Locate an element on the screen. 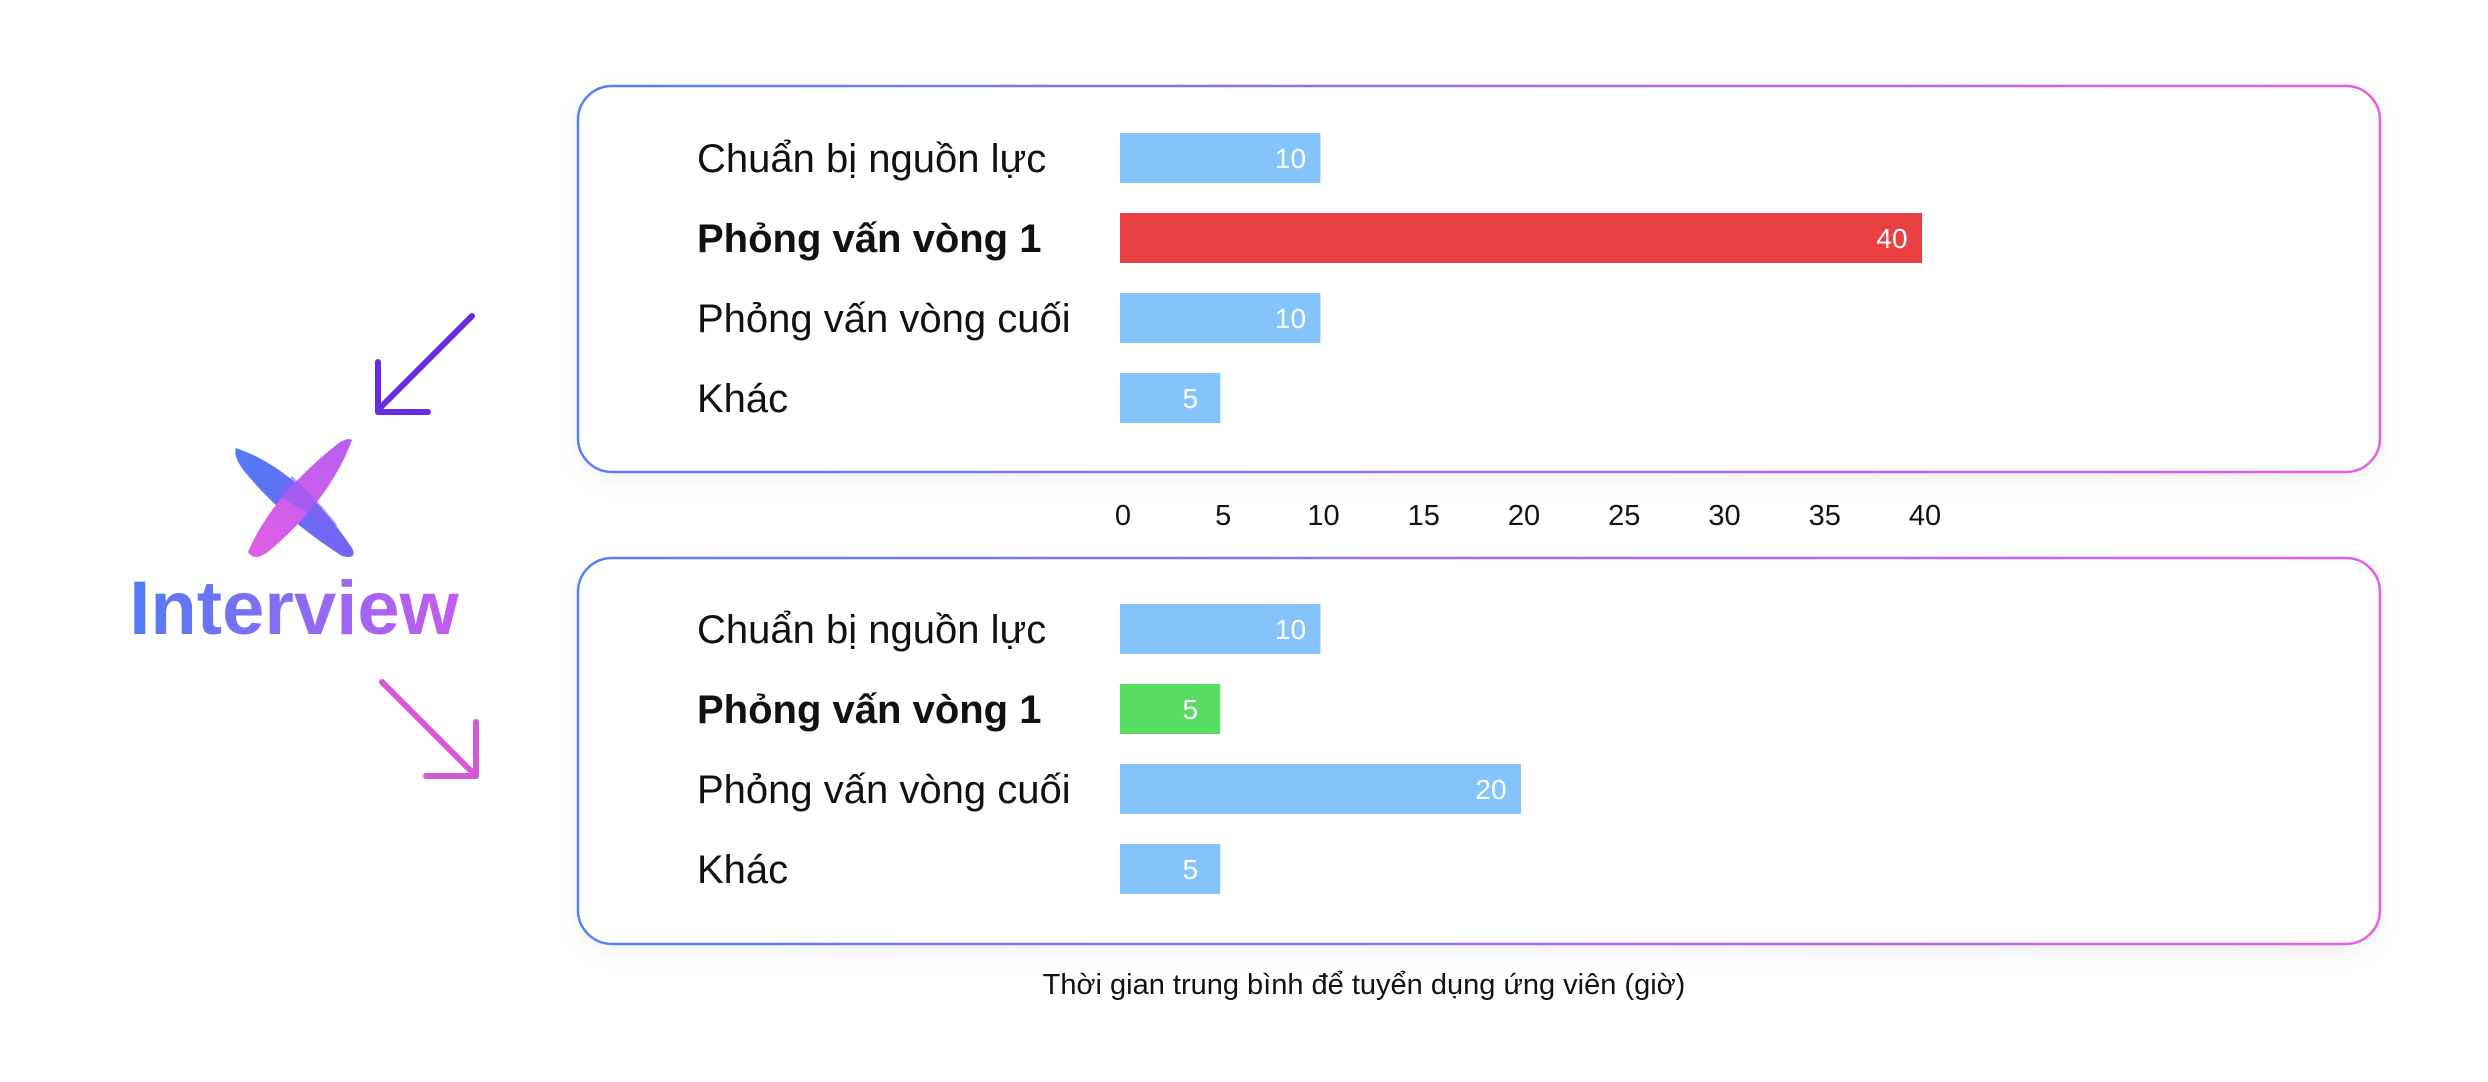 This screenshot has width=2488, height=1082. x-tick-label: 0 is located at coordinates (1123, 516).